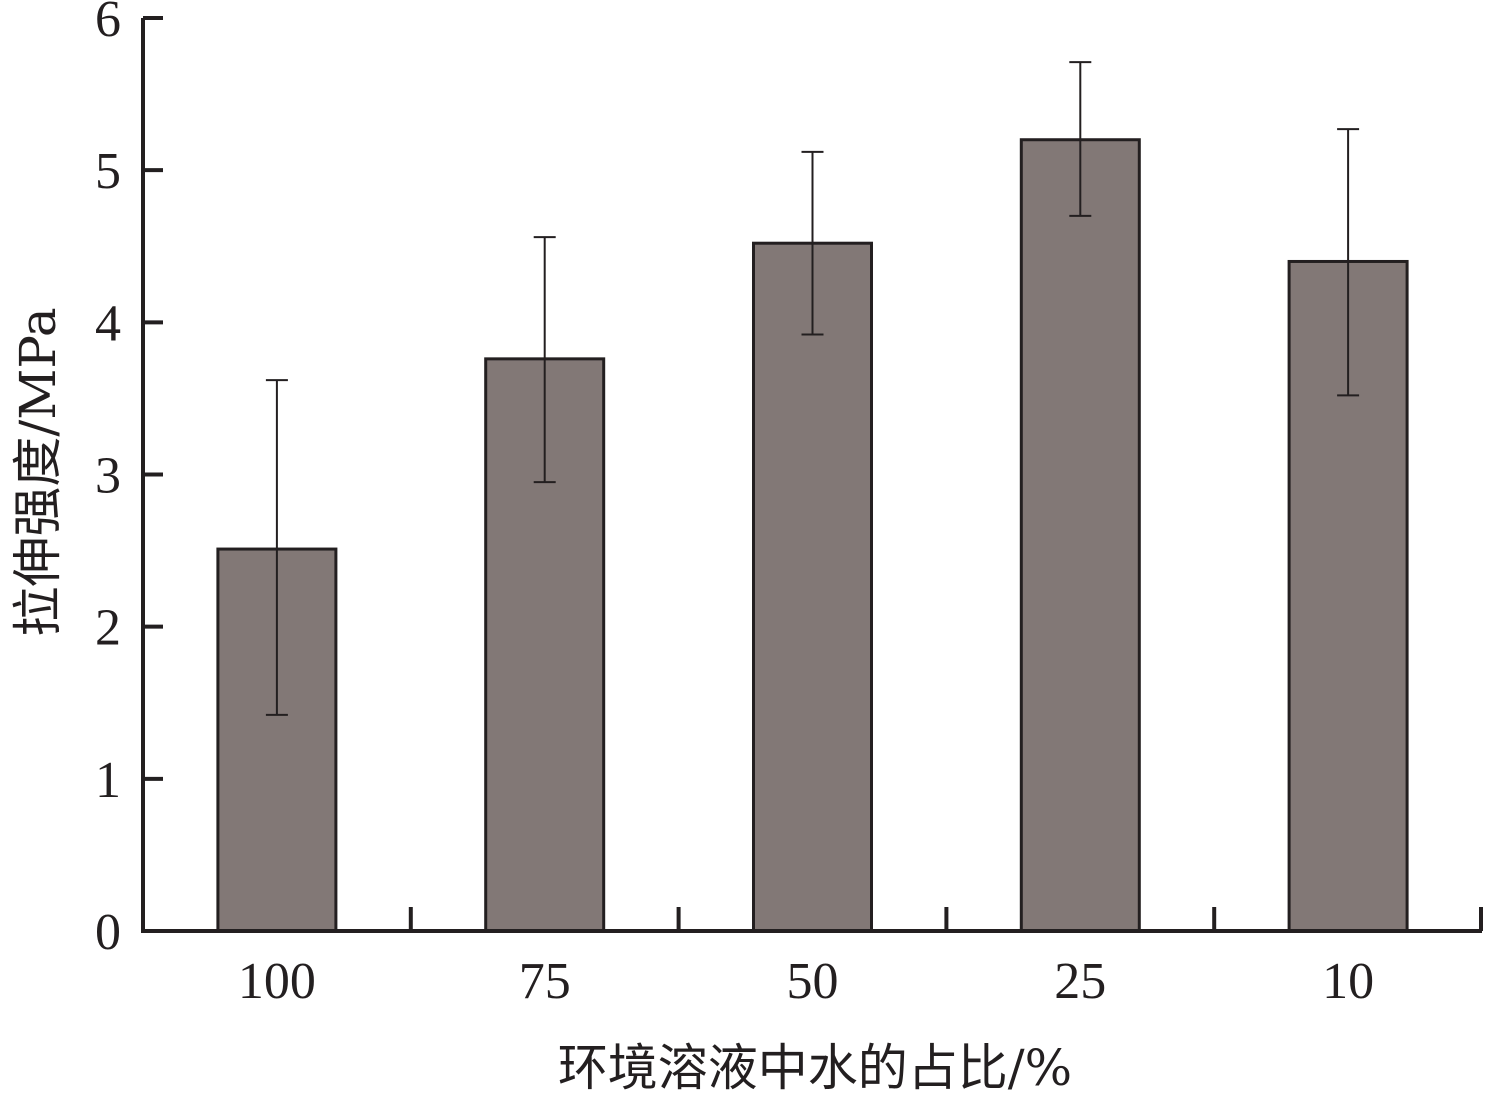 Image resolution: width=1486 pixels, height=1094 pixels. What do you see at coordinates (108, 323) in the screenshot?
I see `y-tick-label: 4` at bounding box center [108, 323].